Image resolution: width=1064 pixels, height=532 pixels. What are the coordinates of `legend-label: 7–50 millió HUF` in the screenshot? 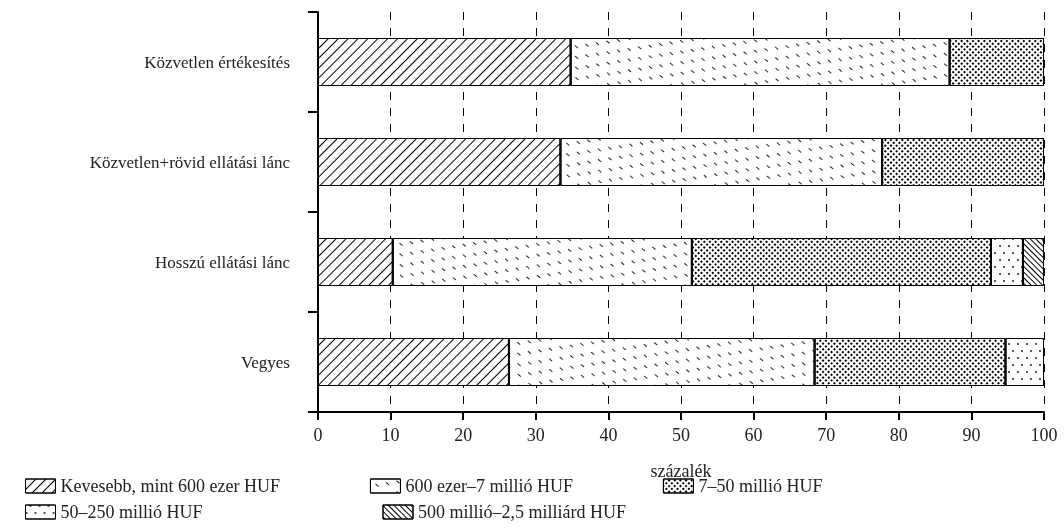 It's located at (760, 486).